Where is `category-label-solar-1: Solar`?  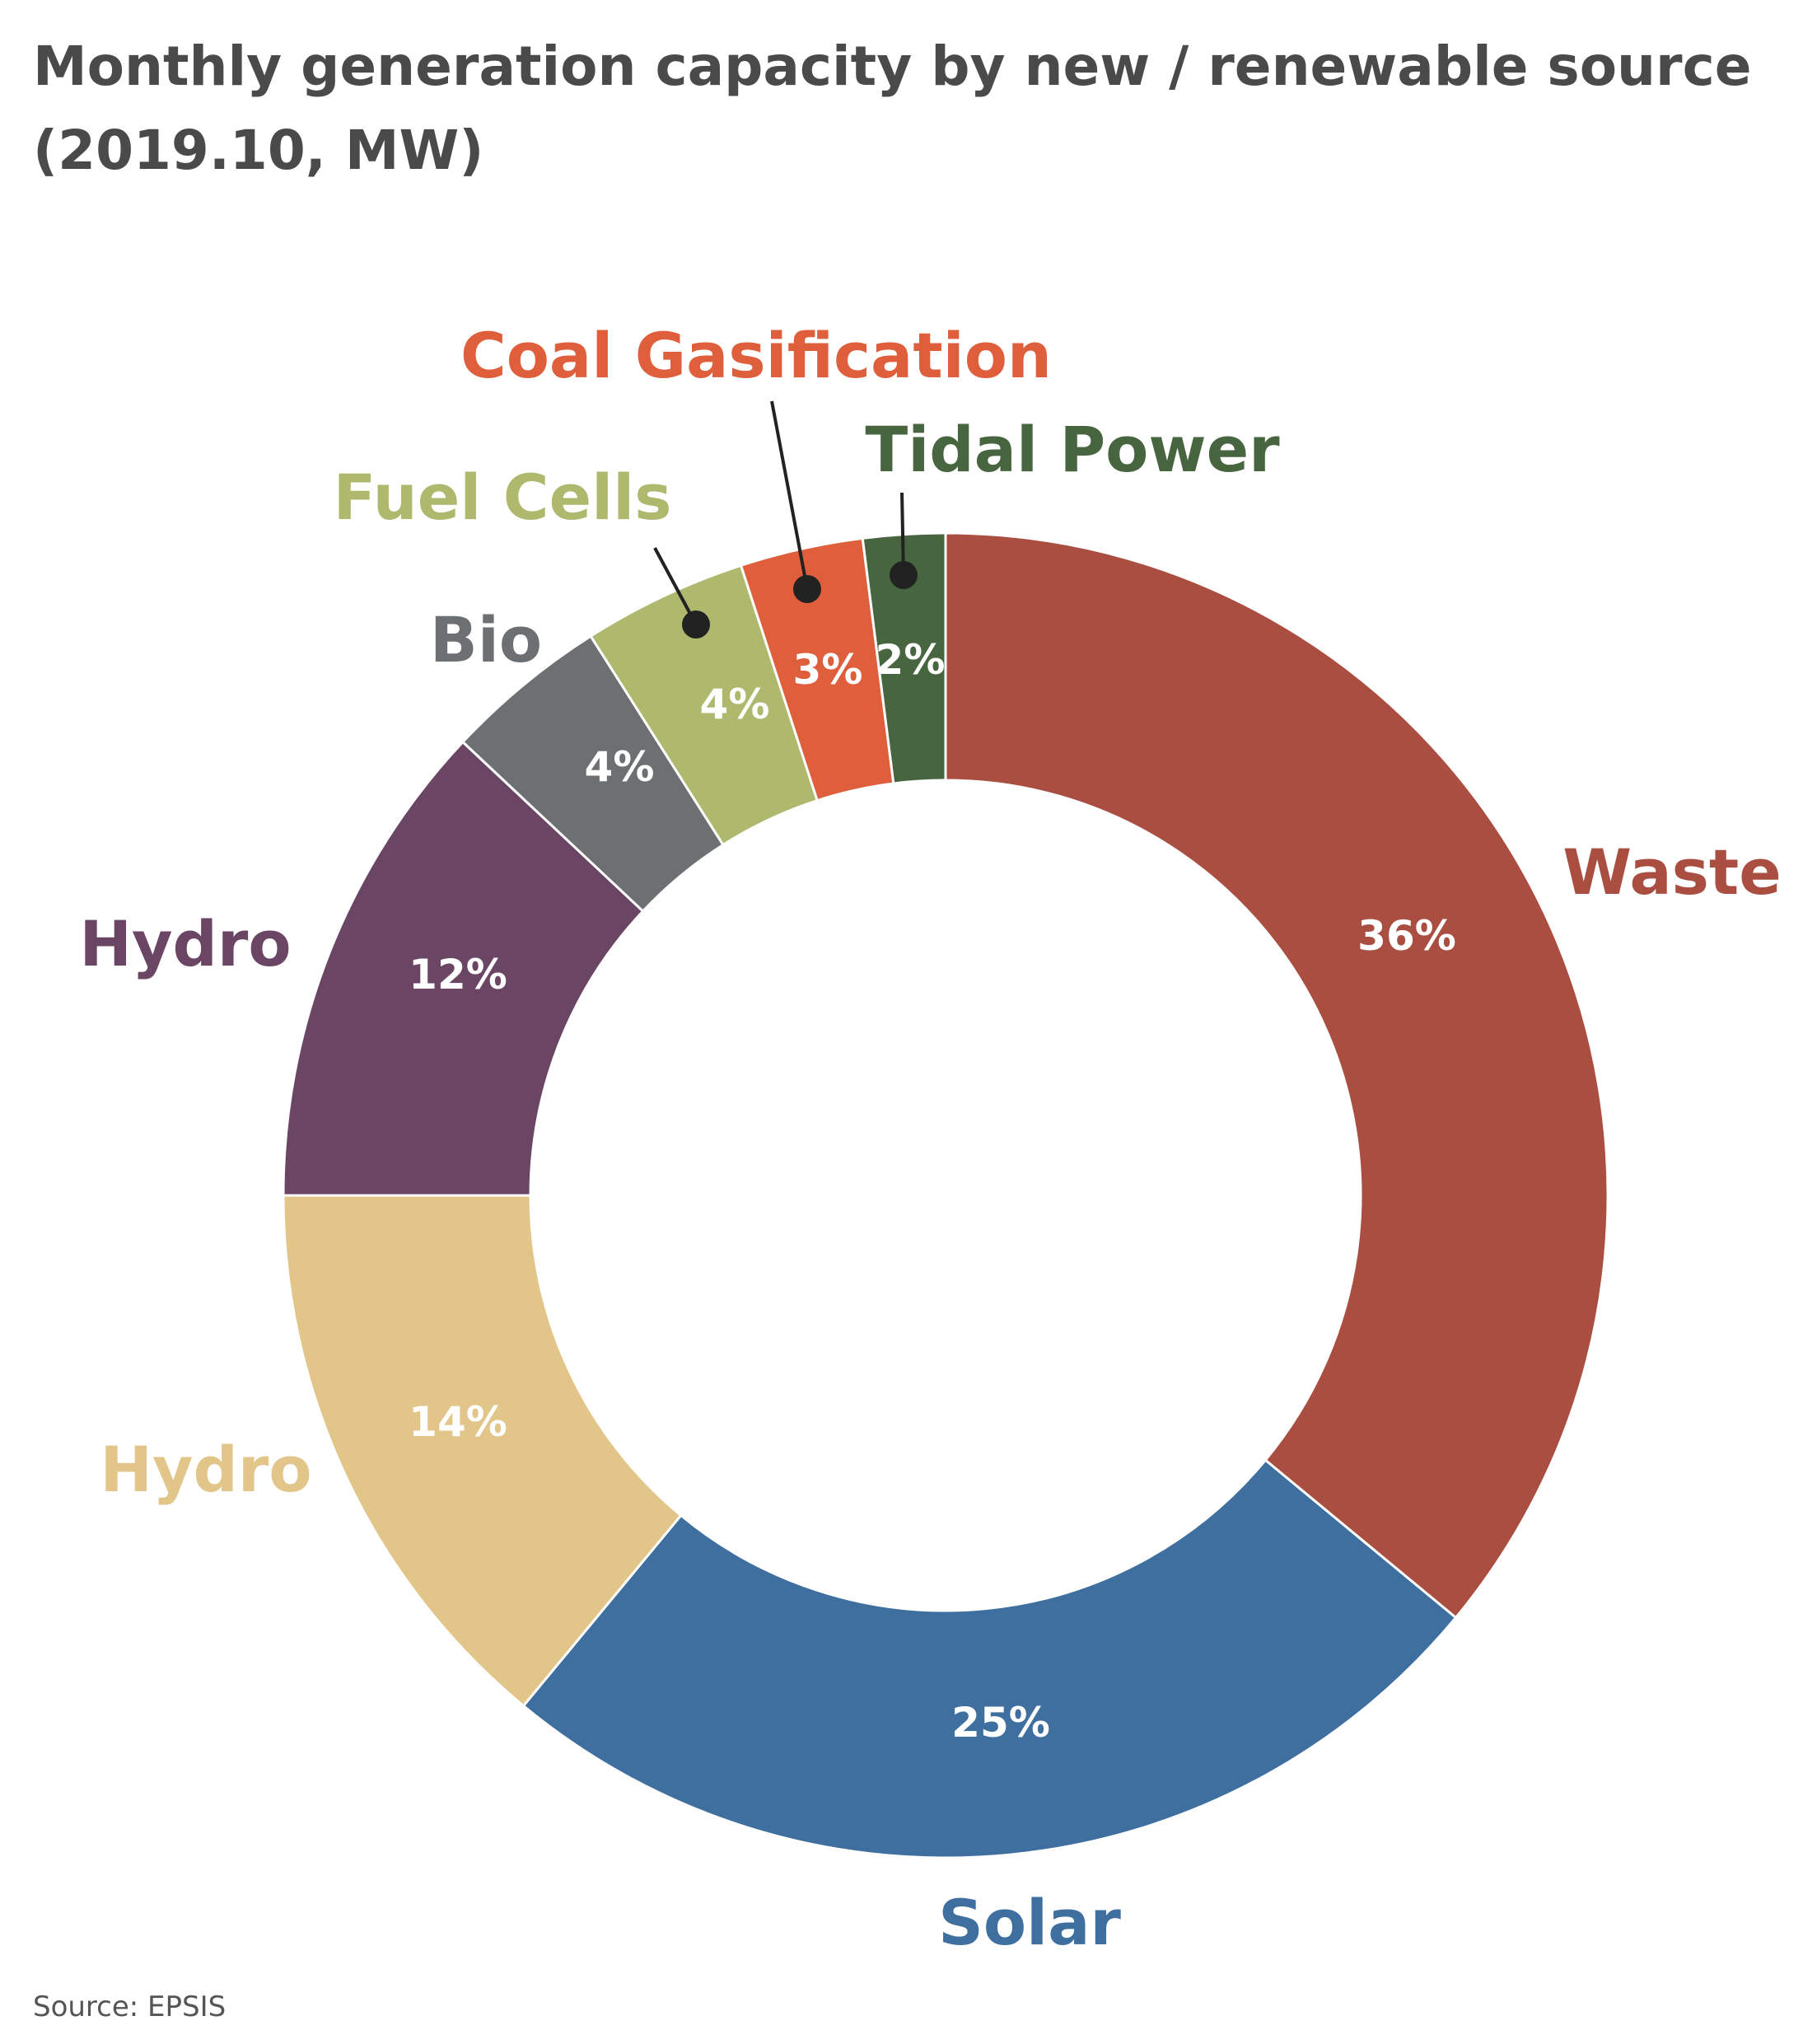 category-label-solar-1: Solar is located at coordinates (1029, 1922).